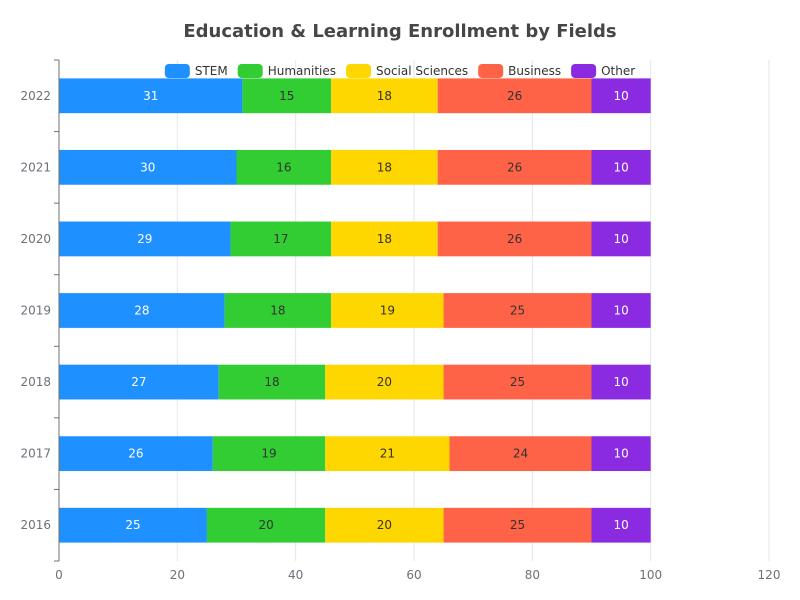  What do you see at coordinates (302, 71) in the screenshot?
I see `legend-label: Humanities` at bounding box center [302, 71].